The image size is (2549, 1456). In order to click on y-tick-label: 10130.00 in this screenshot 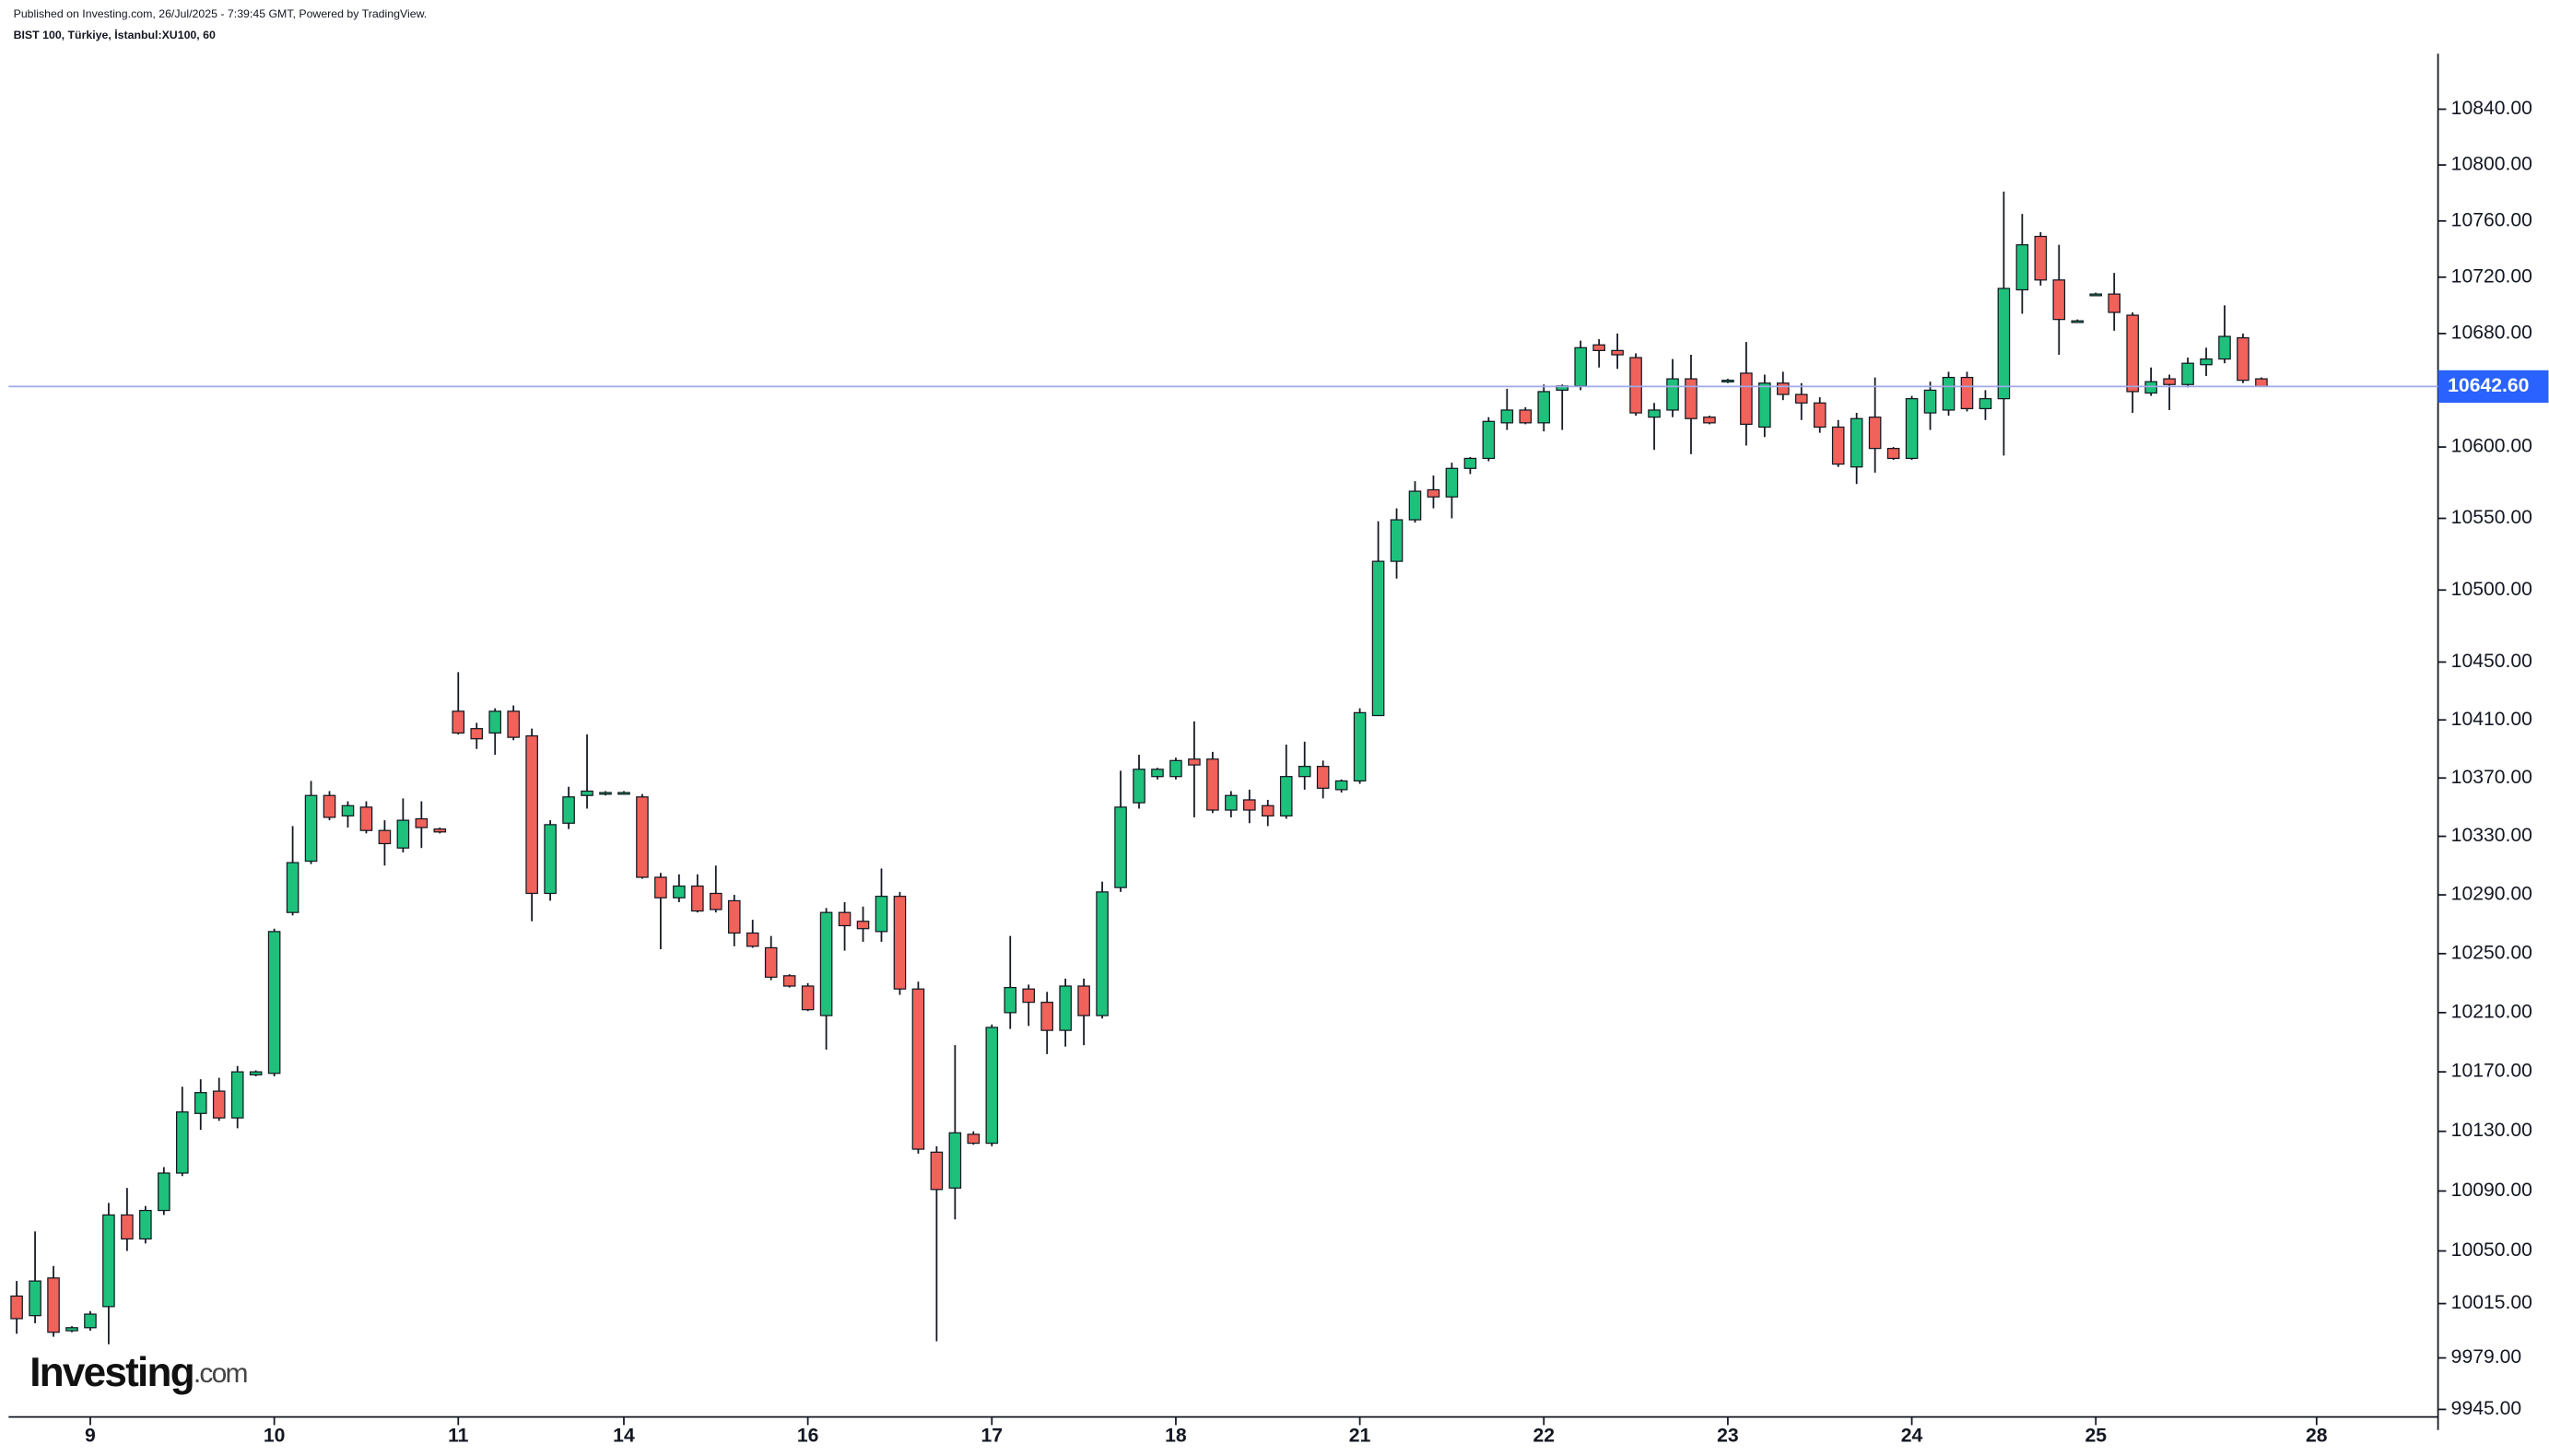, I will do `click(2491, 1130)`.